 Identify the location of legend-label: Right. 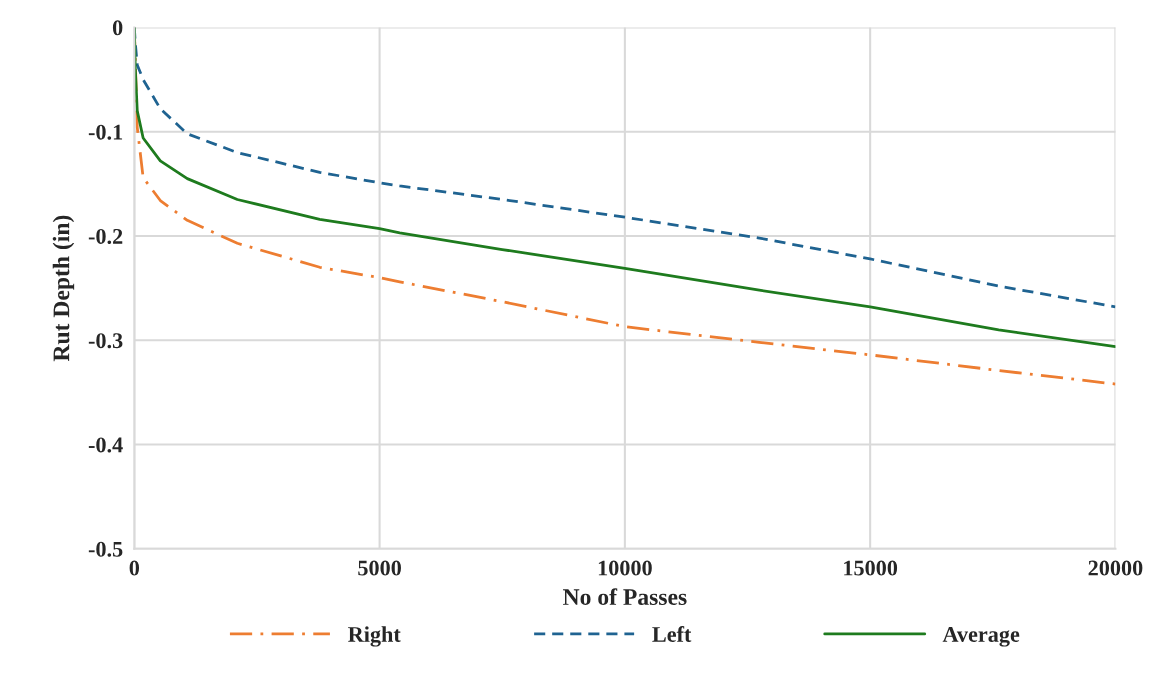
(374, 636).